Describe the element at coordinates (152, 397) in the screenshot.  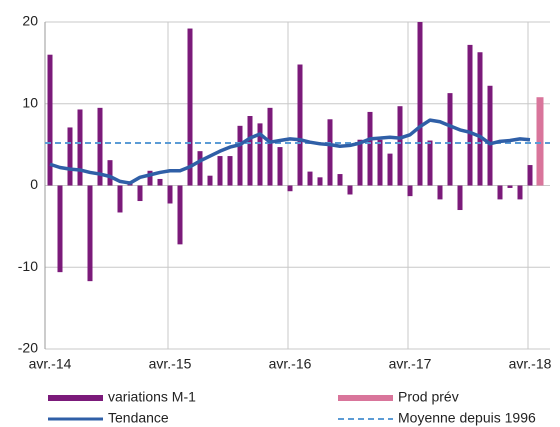
I see `legend-label: variations M-1` at that location.